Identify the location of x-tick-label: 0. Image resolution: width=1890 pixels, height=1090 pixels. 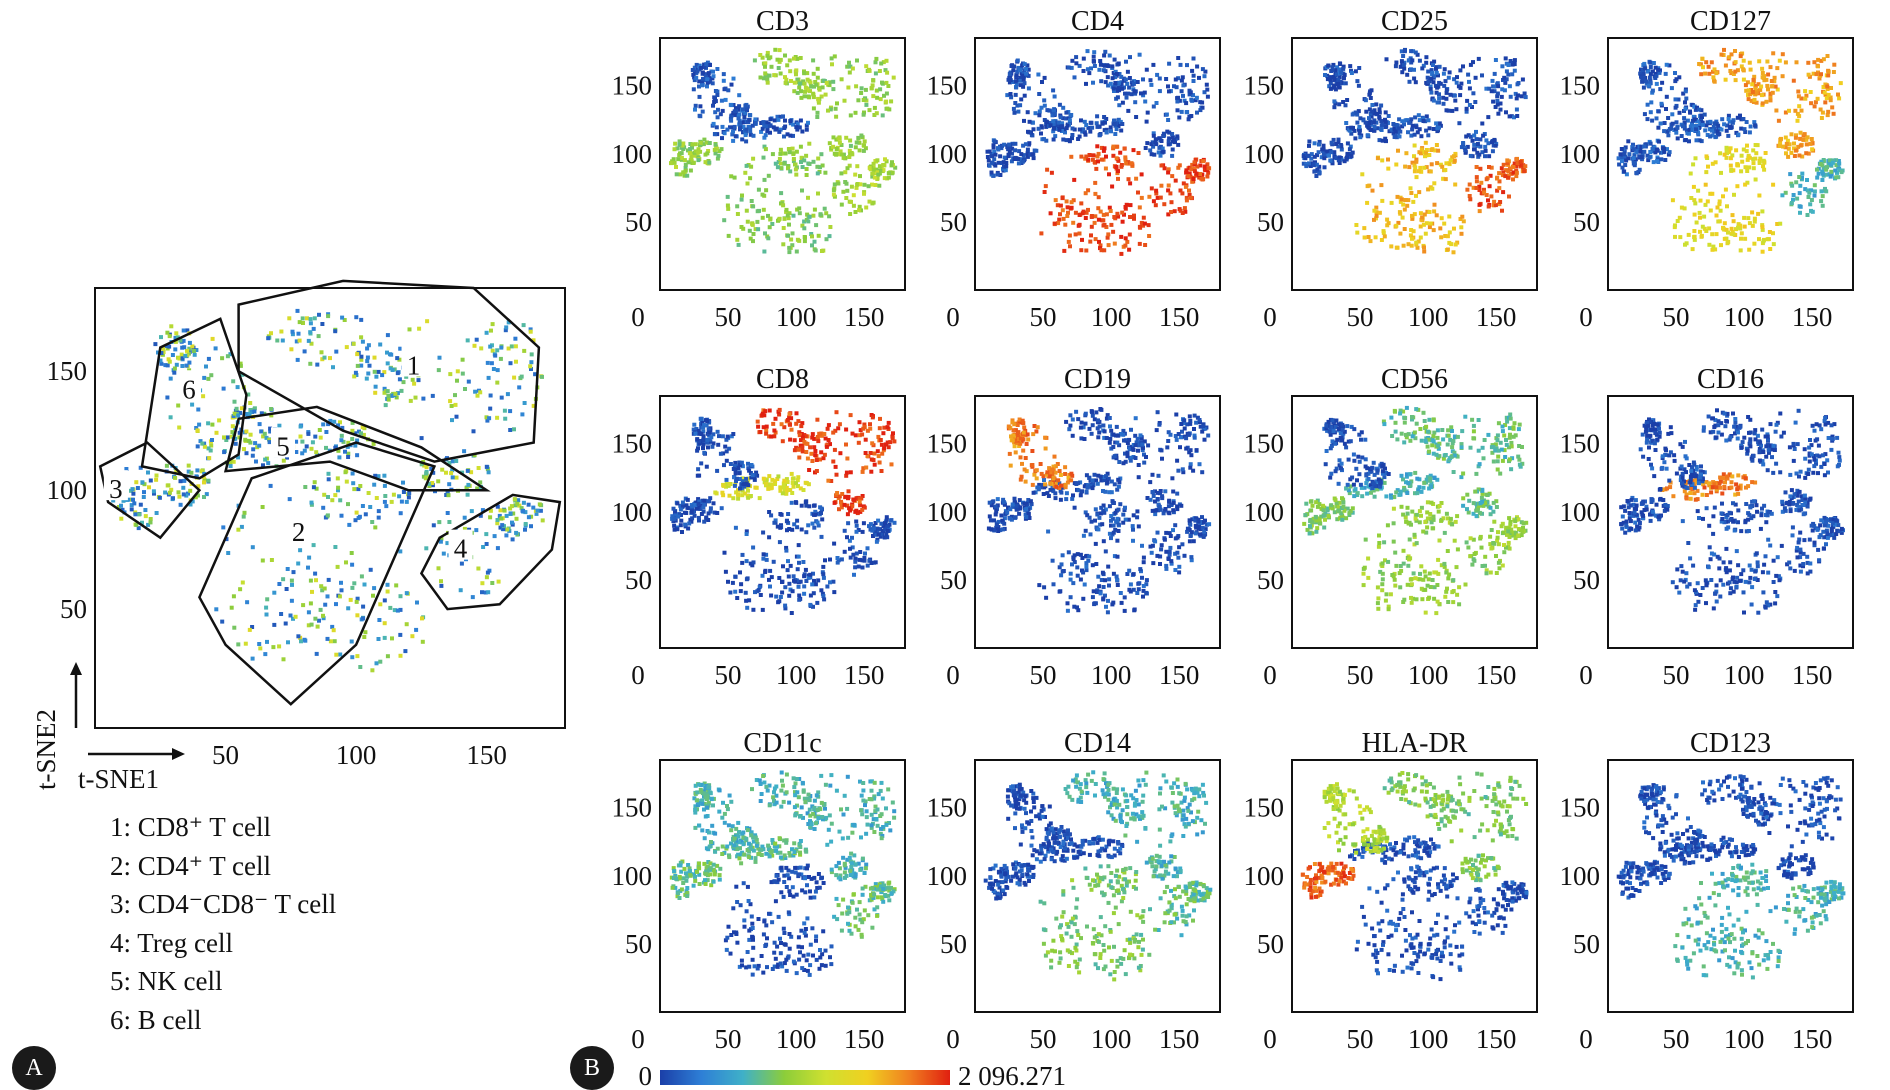
(953, 317).